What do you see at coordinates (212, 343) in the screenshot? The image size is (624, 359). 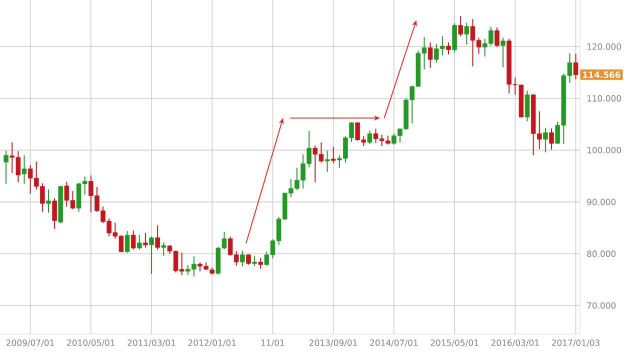 I see `x-tick-label: 2012/01/01` at bounding box center [212, 343].